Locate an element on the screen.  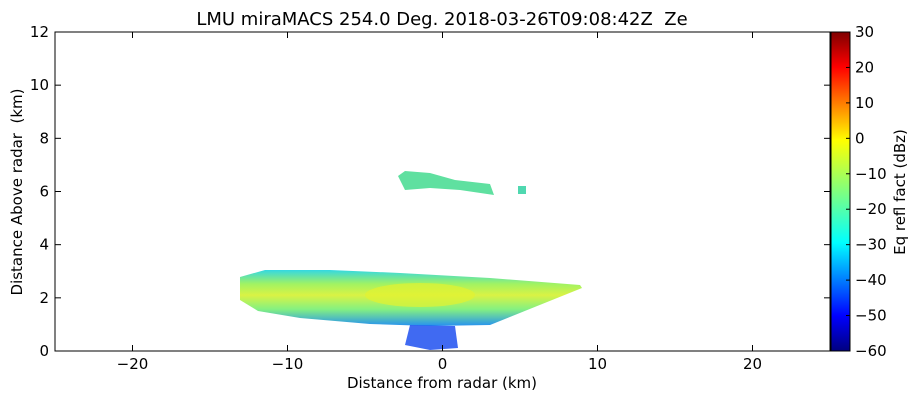
x-tick-label: 0 is located at coordinates (443, 364).